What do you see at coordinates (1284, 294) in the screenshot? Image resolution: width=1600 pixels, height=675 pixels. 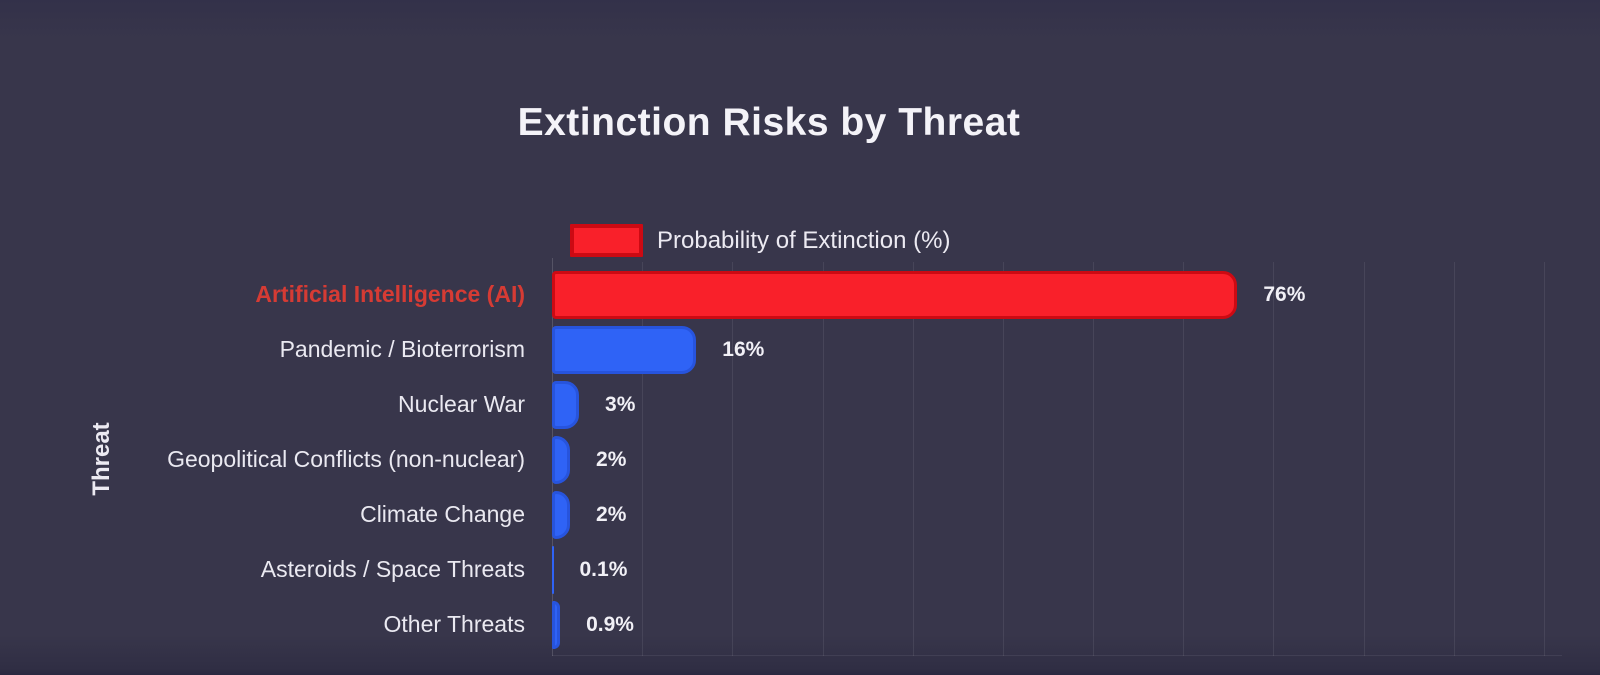 I see `value-label: 76%` at bounding box center [1284, 294].